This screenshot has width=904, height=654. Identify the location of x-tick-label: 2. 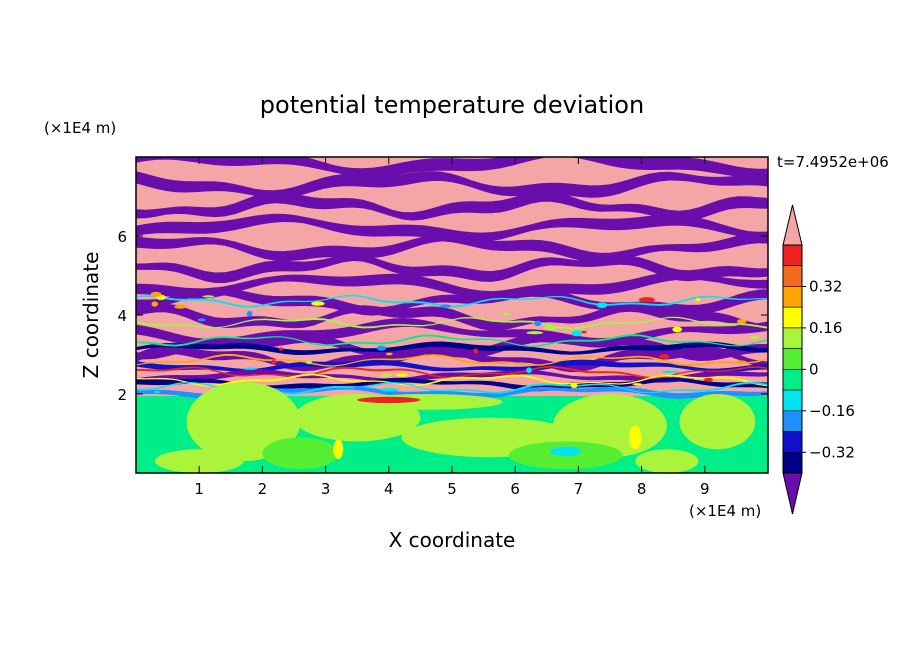
(263, 489).